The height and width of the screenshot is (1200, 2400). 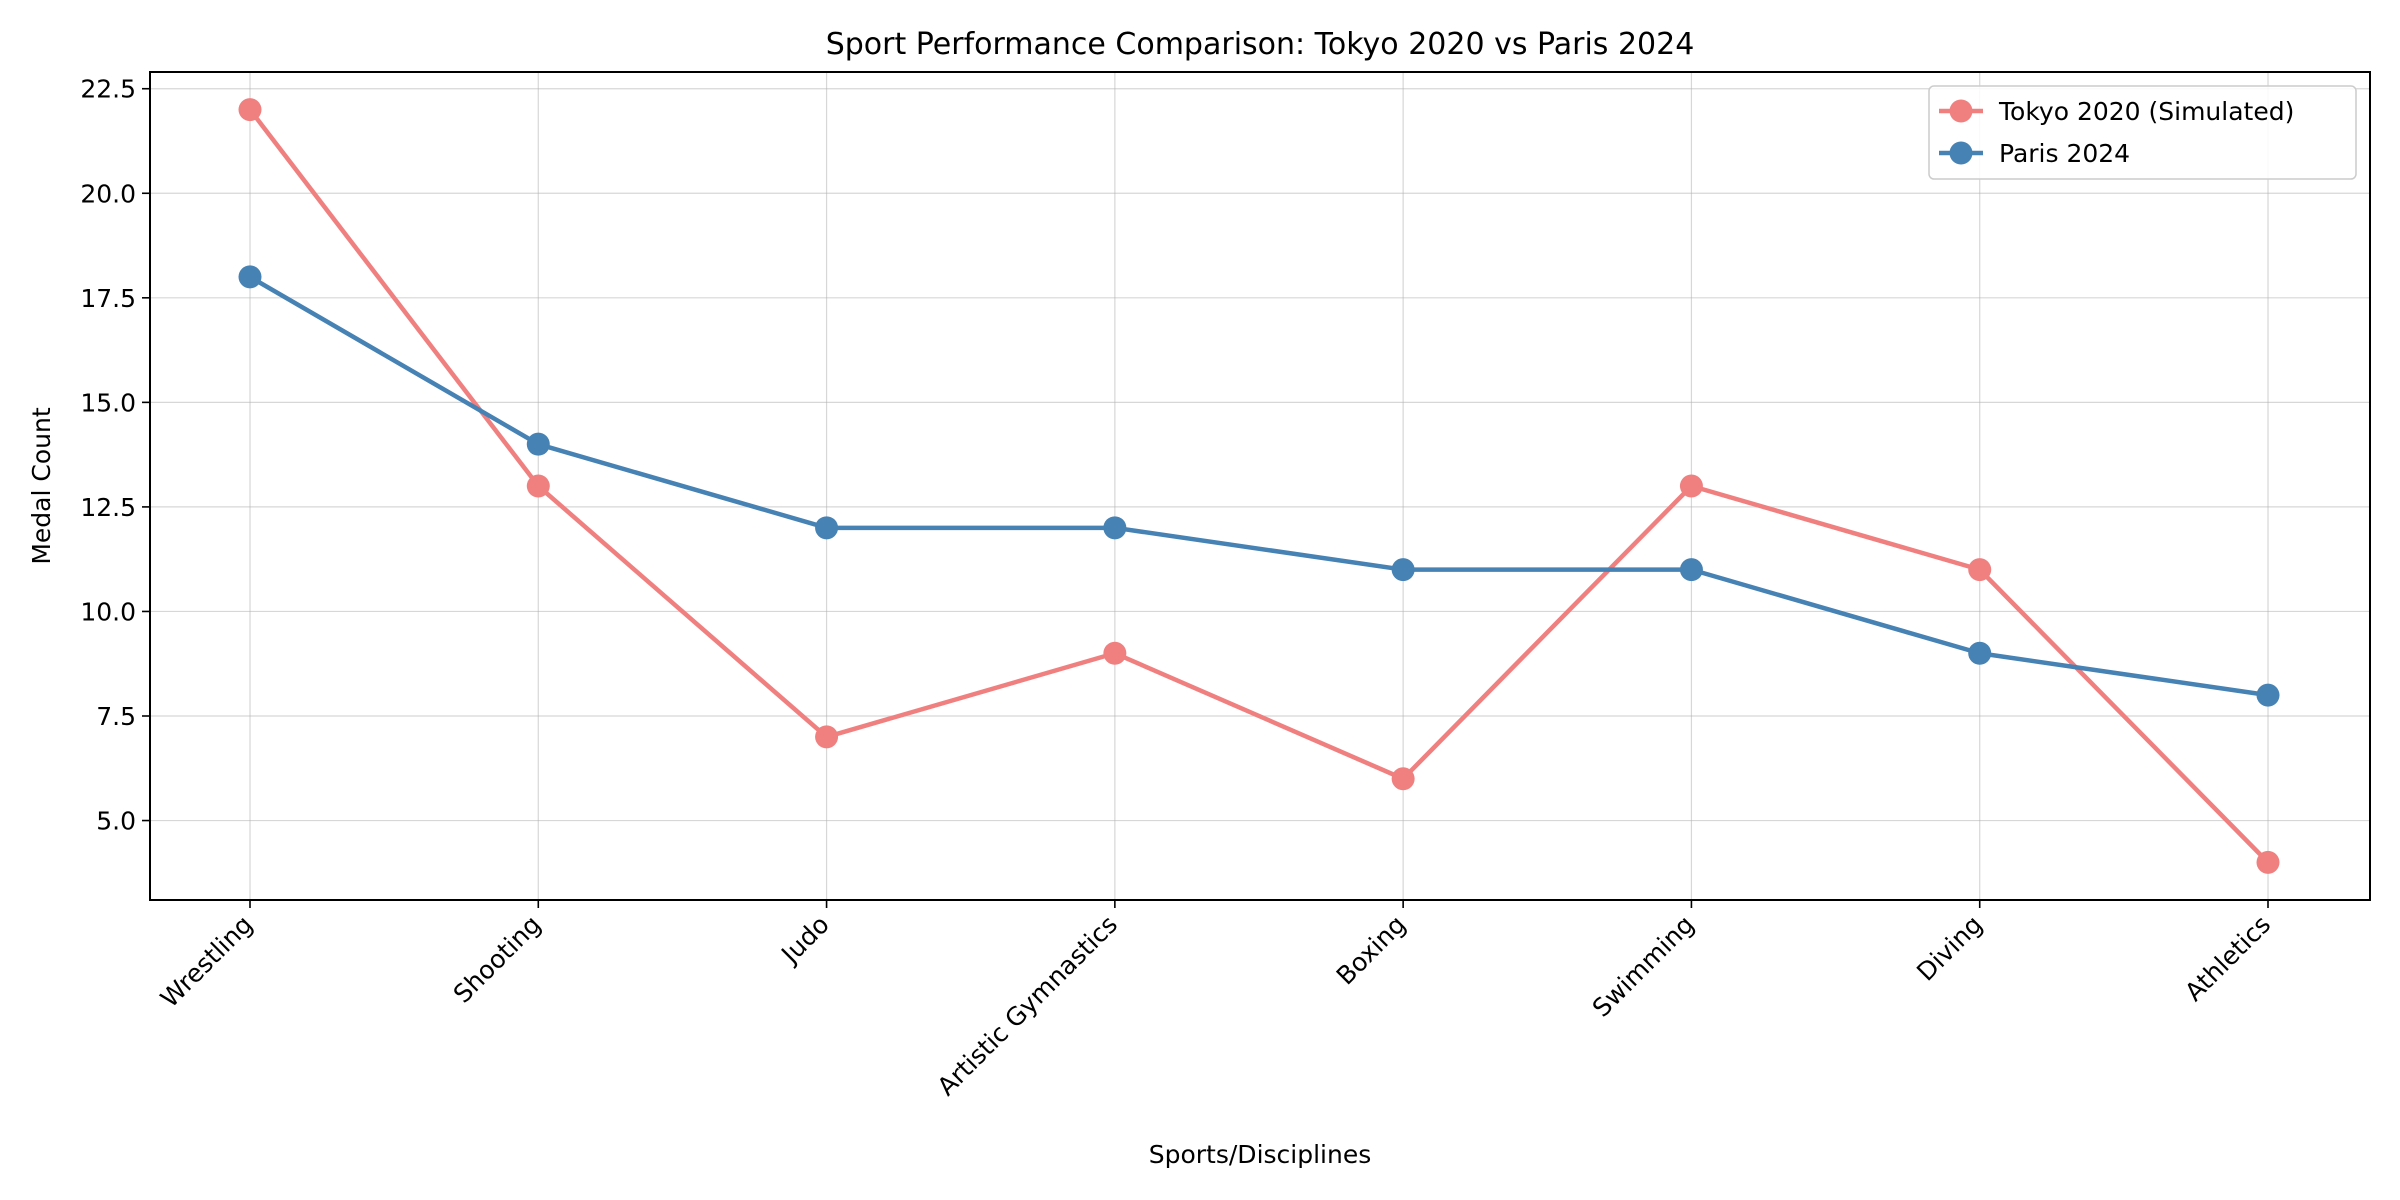 What do you see at coordinates (108, 611) in the screenshot?
I see `y-tick-label: 10.0` at bounding box center [108, 611].